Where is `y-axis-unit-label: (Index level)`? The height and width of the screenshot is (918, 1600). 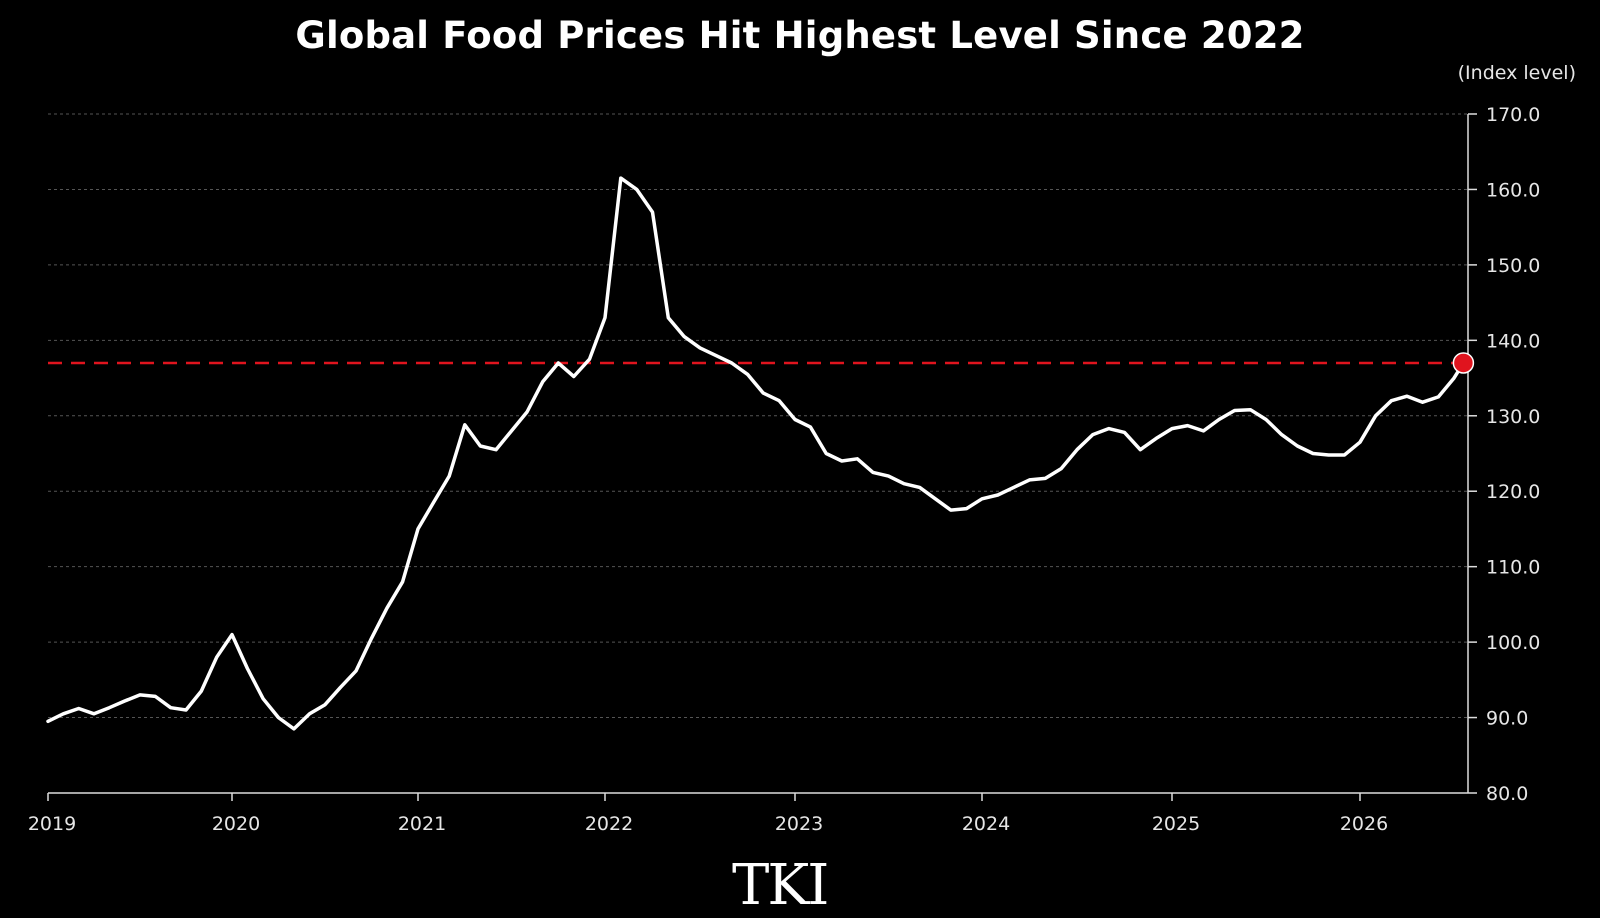
y-axis-unit-label: (Index level) is located at coordinates (1516, 73).